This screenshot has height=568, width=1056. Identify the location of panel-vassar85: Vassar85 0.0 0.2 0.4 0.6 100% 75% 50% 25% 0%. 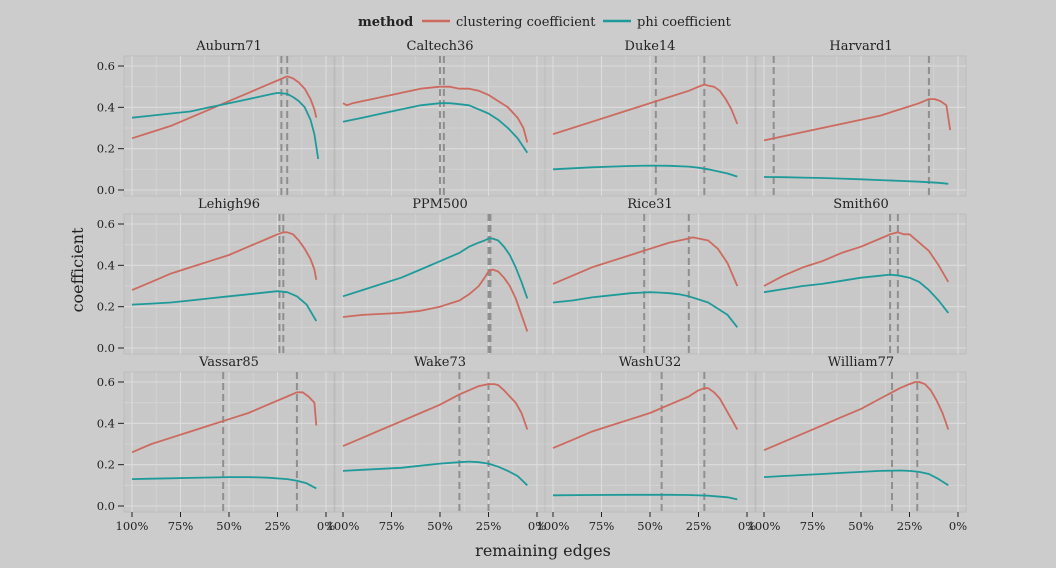
(216, 444).